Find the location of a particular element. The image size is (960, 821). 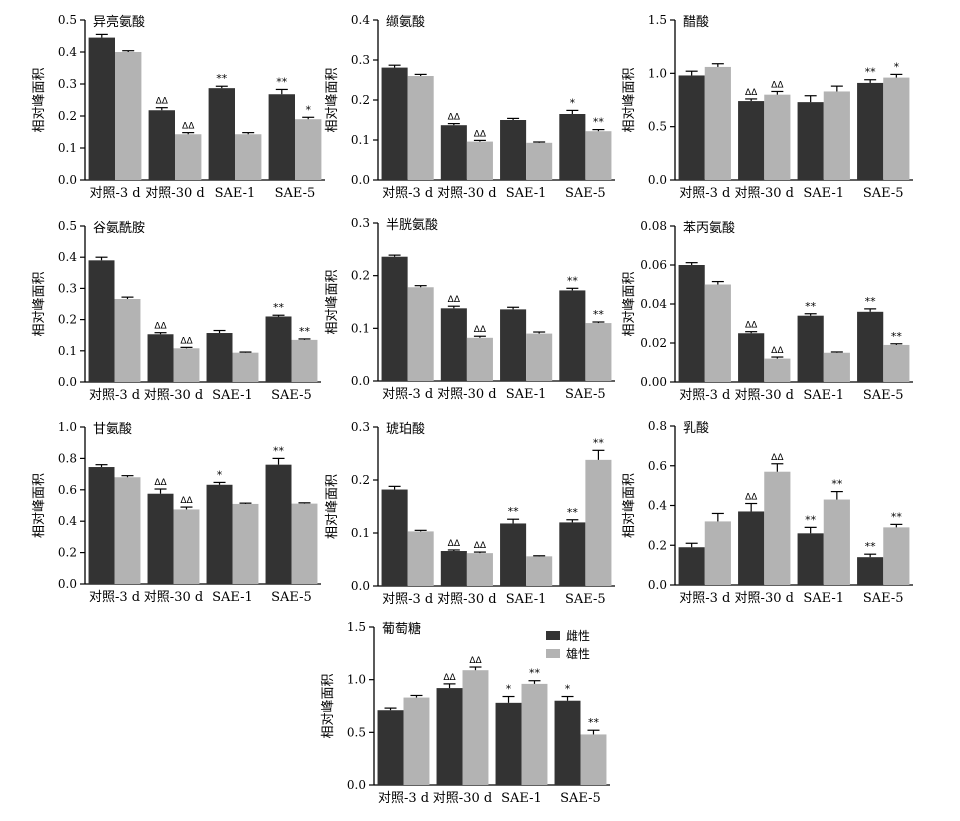

chart-title: 醋酸 is located at coordinates (696, 22).